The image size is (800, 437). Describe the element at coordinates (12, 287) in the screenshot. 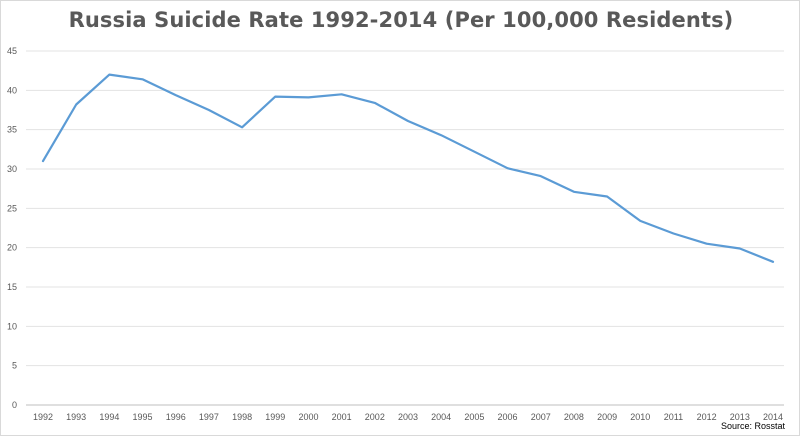

I see `y-tick-label: 15` at that location.